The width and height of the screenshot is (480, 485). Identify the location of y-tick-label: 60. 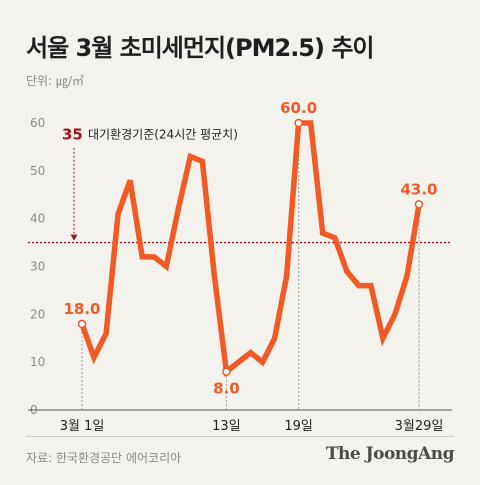
(37, 123).